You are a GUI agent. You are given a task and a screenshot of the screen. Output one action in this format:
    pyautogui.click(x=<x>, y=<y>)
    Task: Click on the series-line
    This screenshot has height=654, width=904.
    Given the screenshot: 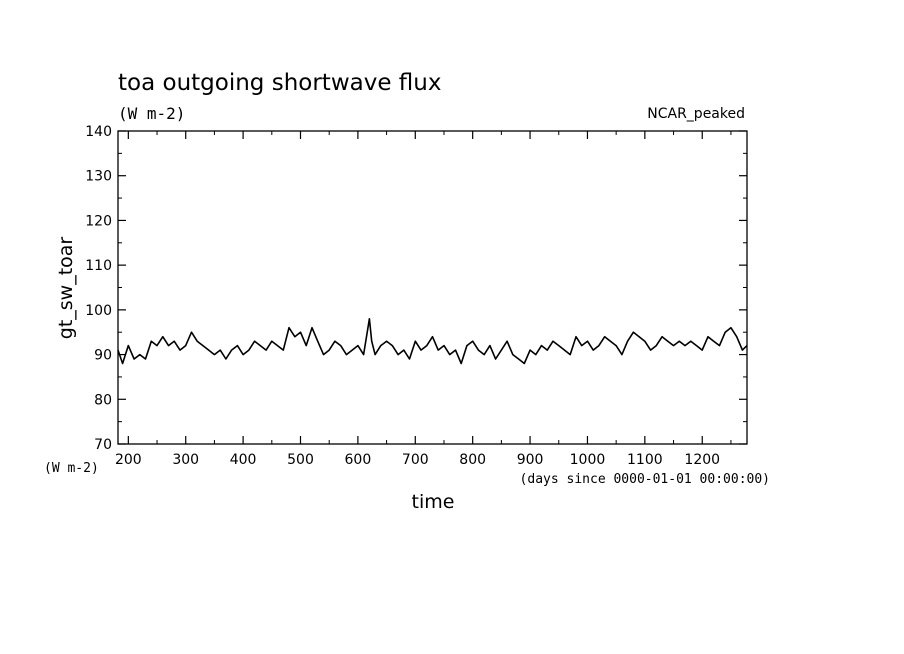 What is the action you would take?
    pyautogui.click(x=432, y=341)
    